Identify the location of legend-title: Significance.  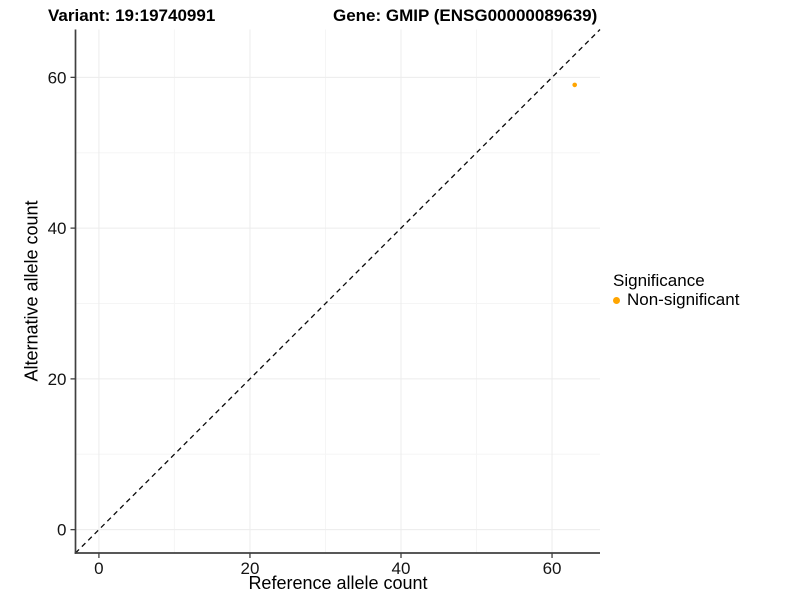
(659, 280).